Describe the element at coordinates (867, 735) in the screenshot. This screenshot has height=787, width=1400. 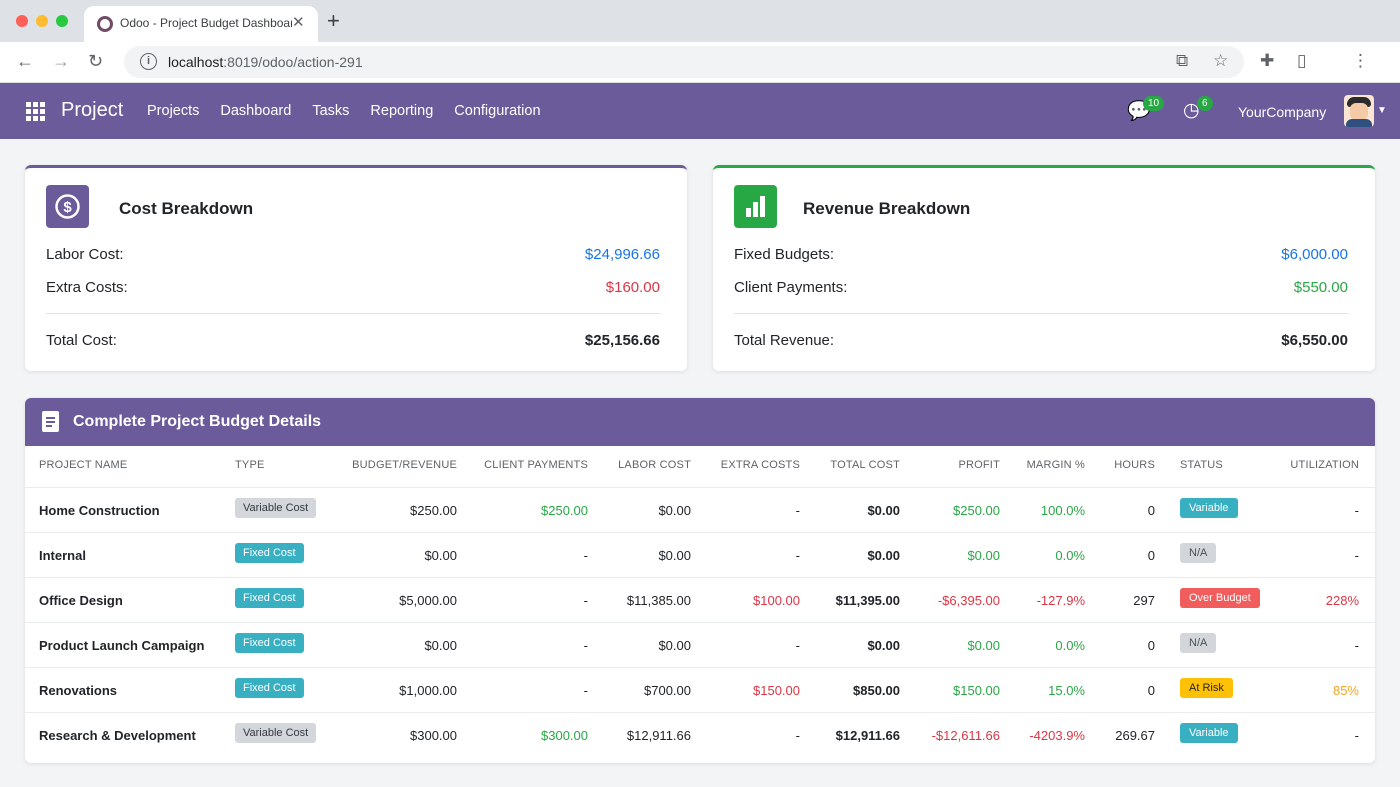
I see `total-cost-cell: $12,911.66` at that location.